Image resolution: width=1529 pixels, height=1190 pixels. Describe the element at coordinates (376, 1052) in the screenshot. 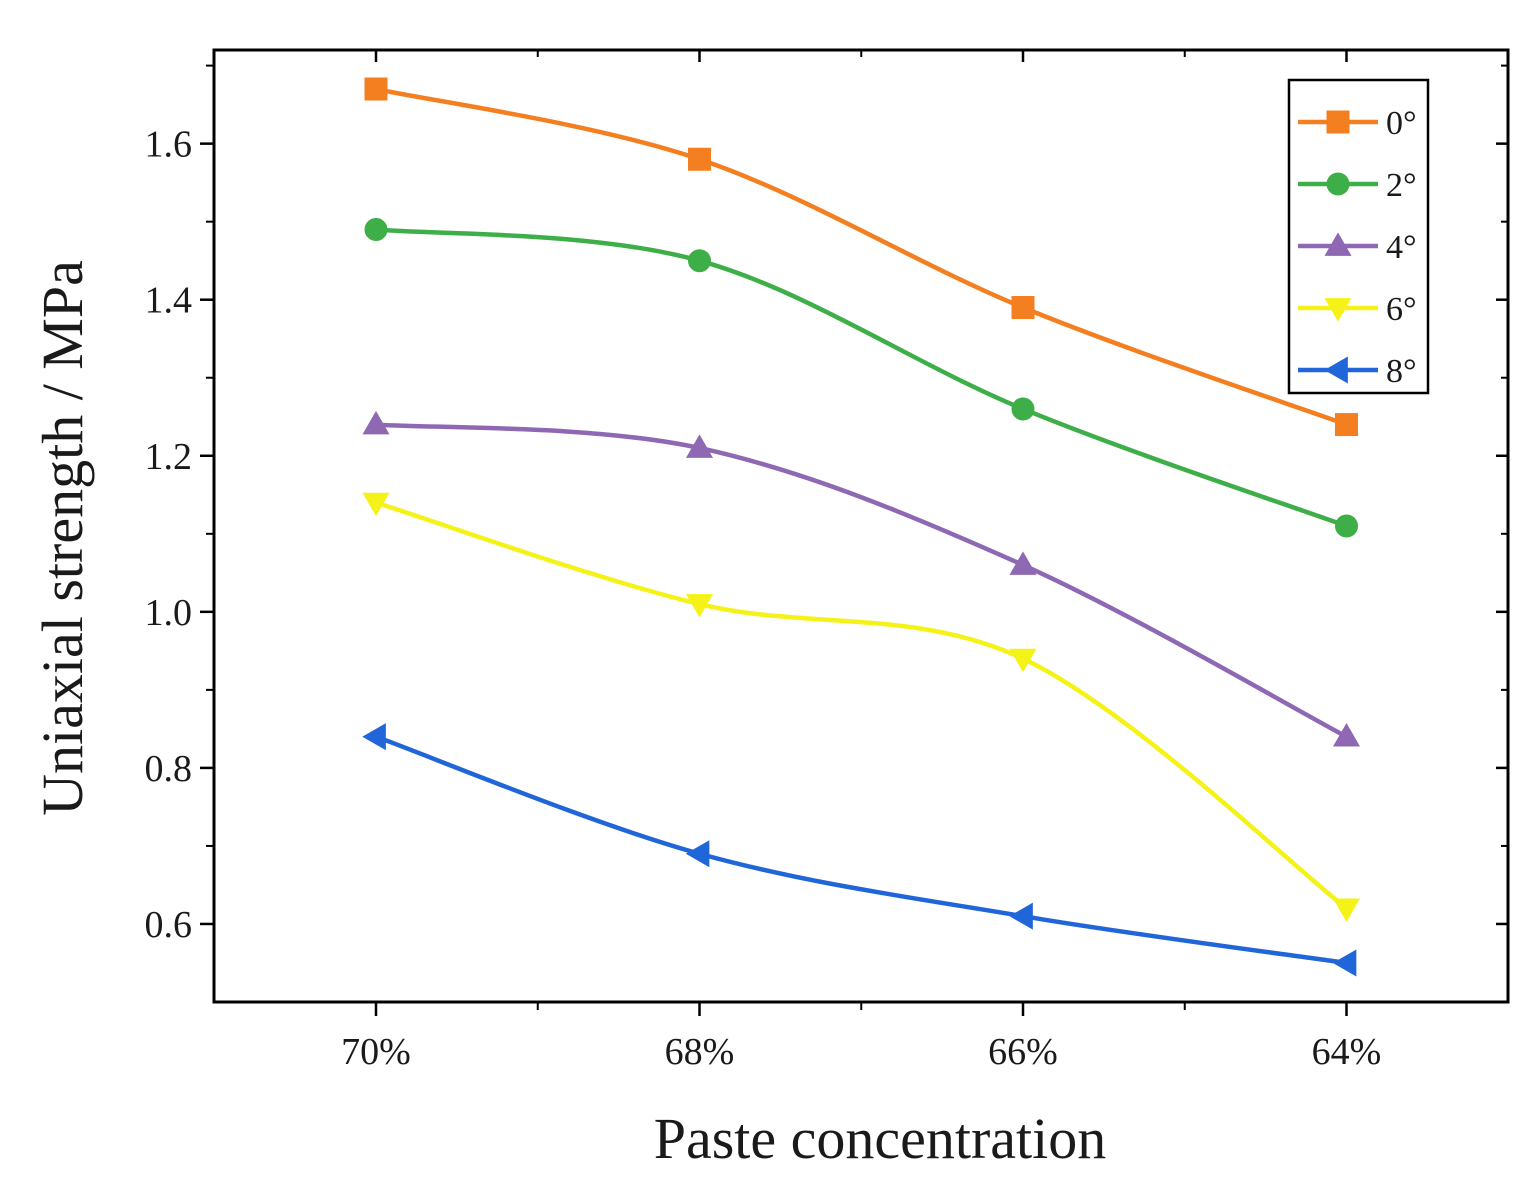

I see `x-tick-label: 70%` at that location.